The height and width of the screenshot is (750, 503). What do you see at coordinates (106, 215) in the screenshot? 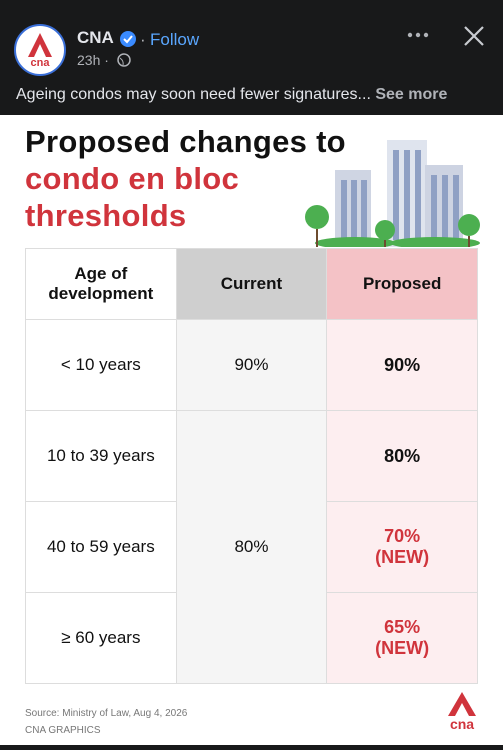
I see `title-line: thresholds` at bounding box center [106, 215].